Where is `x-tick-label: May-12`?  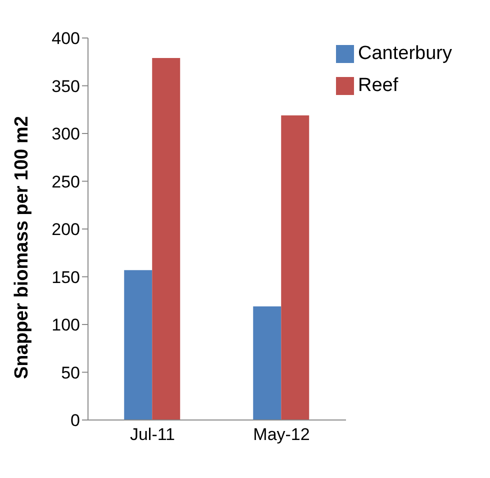 x-tick-label: May-12 is located at coordinates (281, 434).